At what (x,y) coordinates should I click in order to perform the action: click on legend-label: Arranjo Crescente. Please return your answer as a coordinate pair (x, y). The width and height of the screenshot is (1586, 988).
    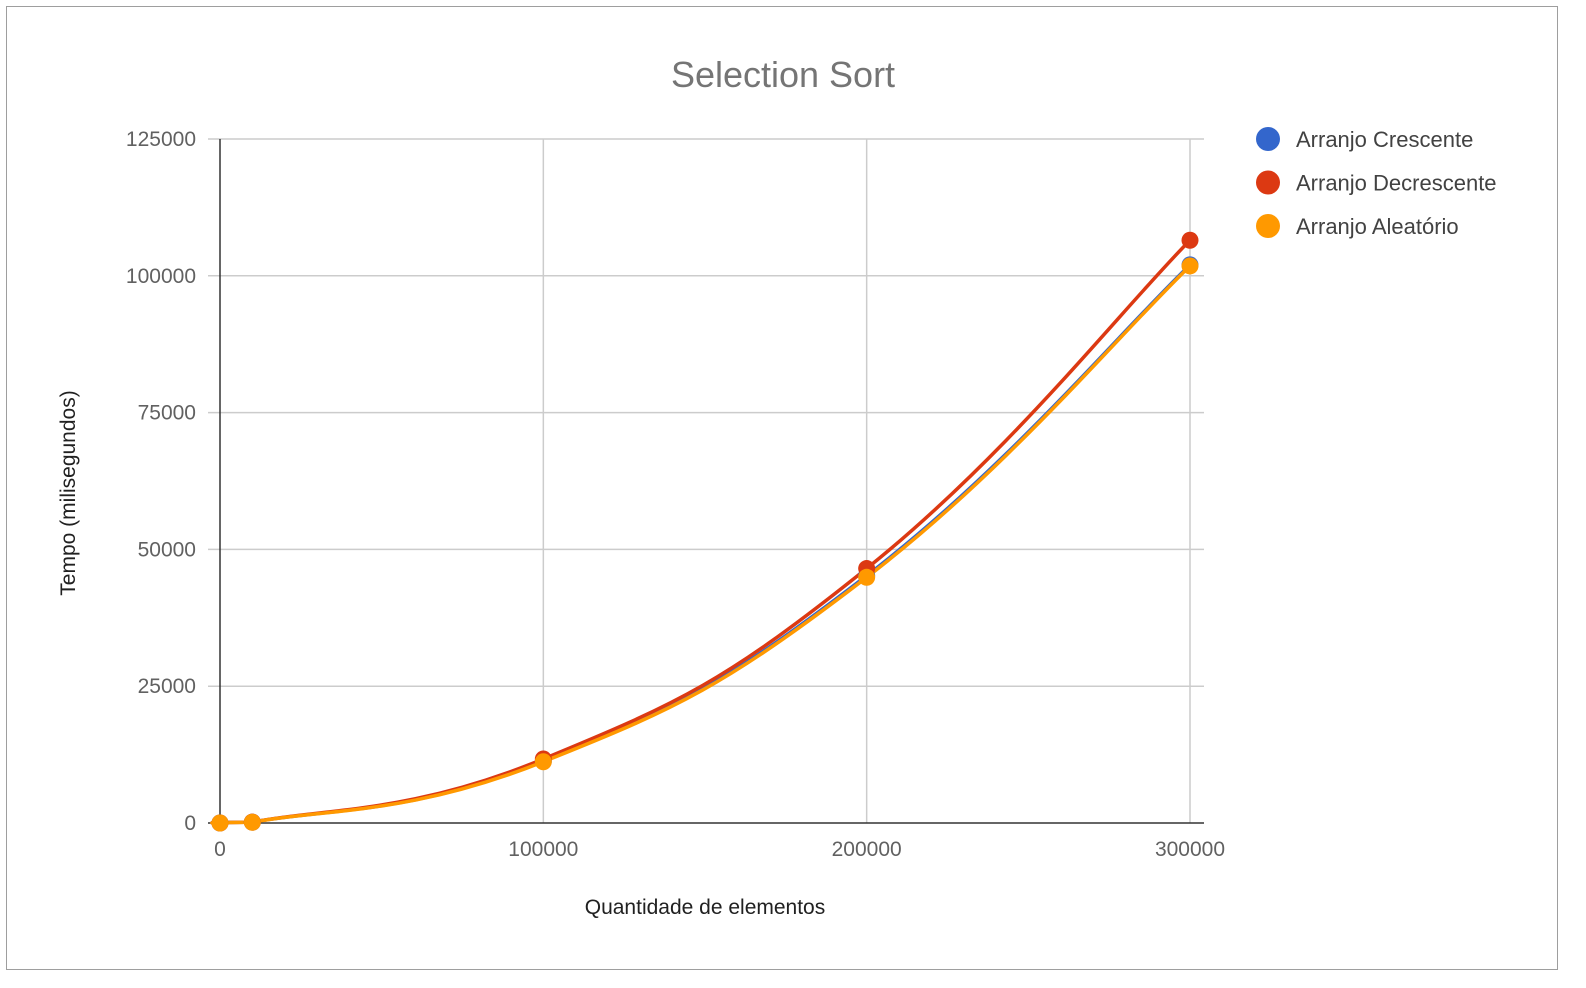
    Looking at the image, I should click on (1384, 139).